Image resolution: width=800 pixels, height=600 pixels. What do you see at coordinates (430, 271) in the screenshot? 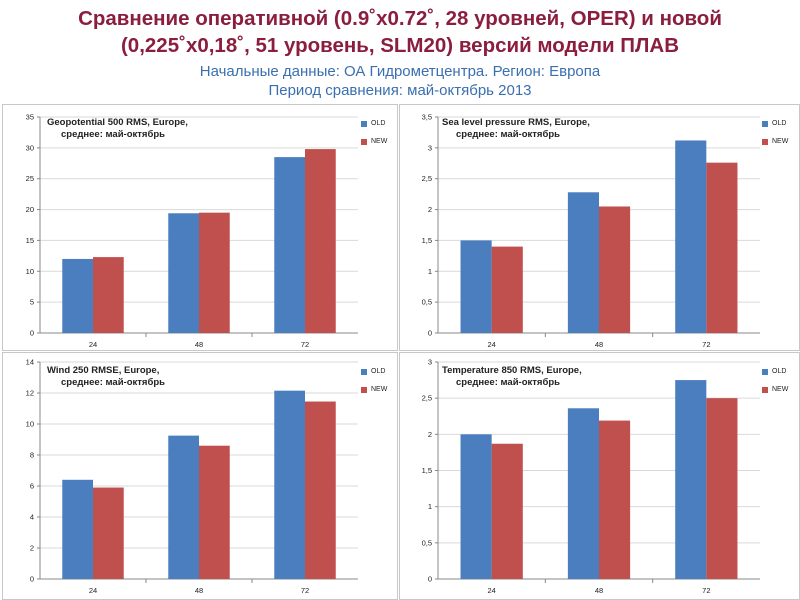
I see `y-tick-label: 1` at bounding box center [430, 271].